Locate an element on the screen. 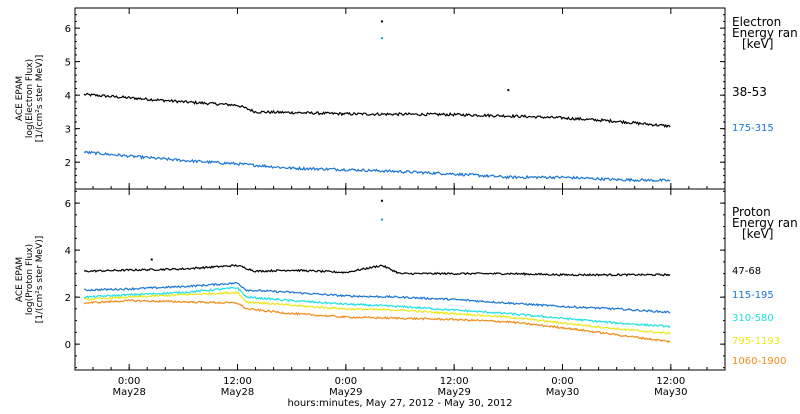  proton-ytick-label: 4 is located at coordinates (68, 251).